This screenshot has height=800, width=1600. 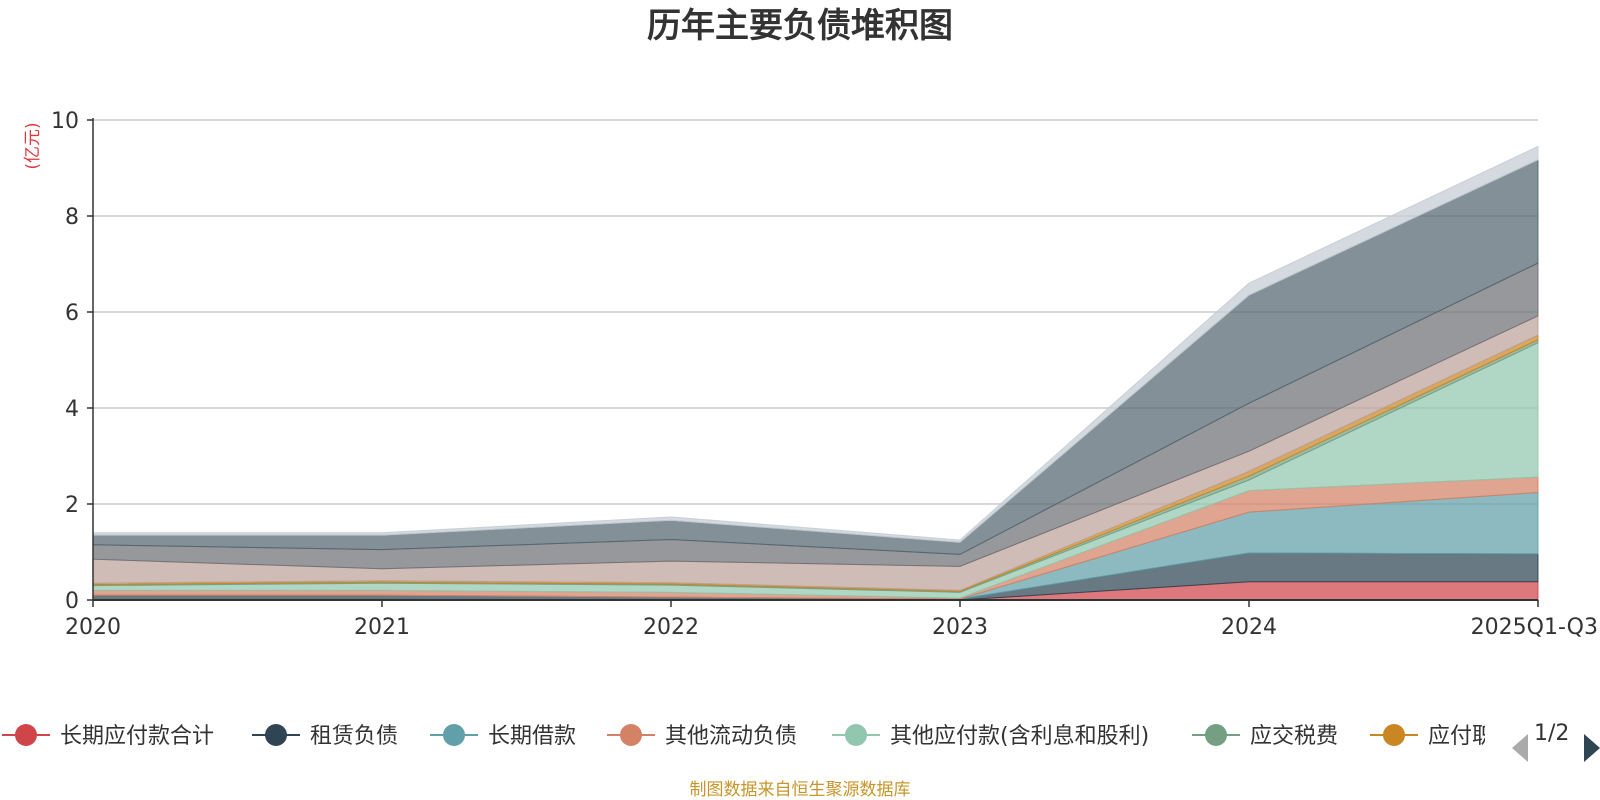 What do you see at coordinates (800, 790) in the screenshot?
I see `data-source-note: 制图数据来自恒生聚源数据库` at bounding box center [800, 790].